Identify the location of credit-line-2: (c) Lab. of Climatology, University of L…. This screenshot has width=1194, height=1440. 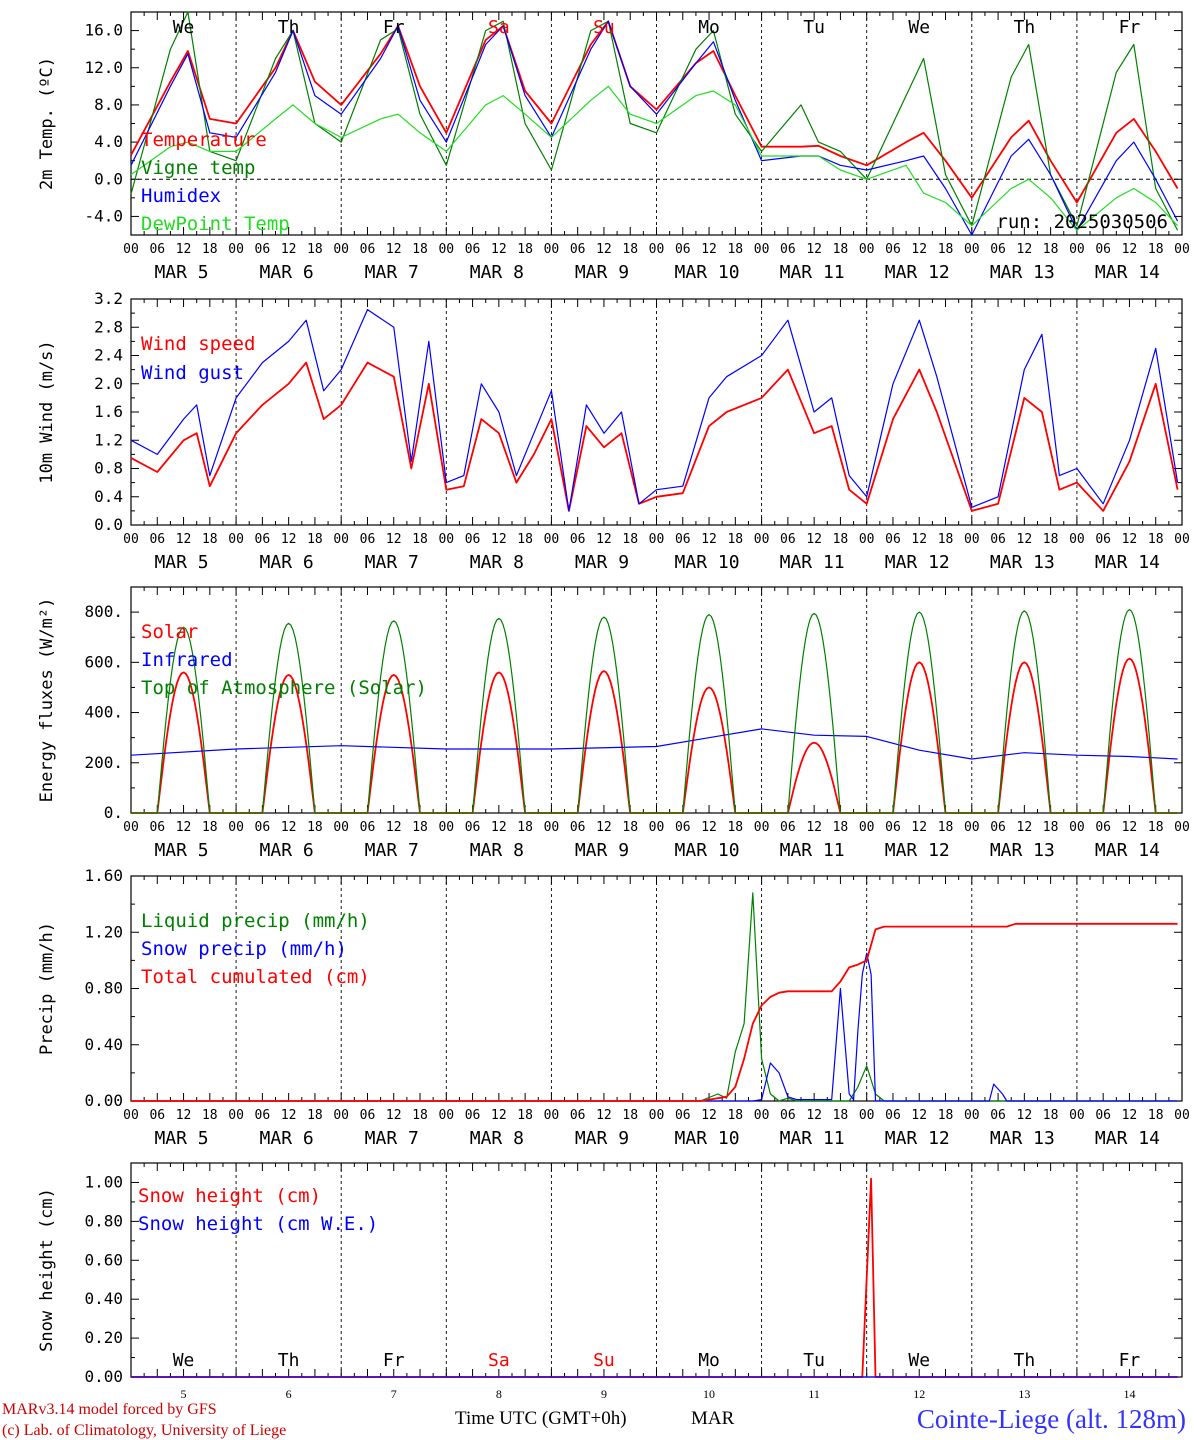
(144, 1430).